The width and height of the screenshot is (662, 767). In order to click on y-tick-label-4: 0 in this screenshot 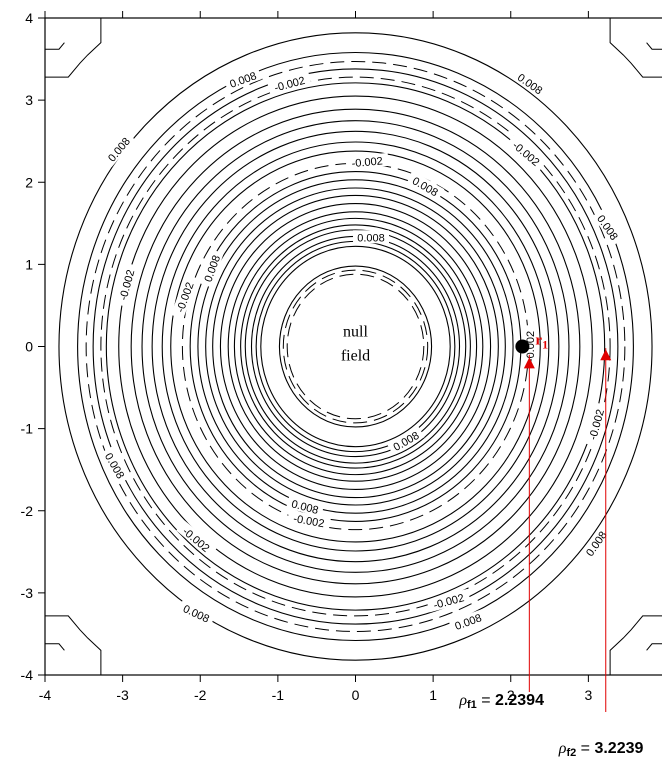, I will do `click(29, 347)`.